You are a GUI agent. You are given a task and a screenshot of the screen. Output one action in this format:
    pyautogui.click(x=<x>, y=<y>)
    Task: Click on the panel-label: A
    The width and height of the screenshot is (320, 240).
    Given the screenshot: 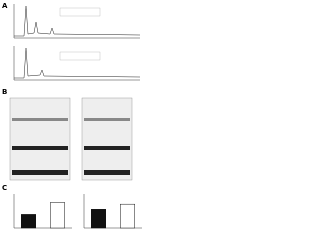 What is the action you would take?
    pyautogui.click(x=5, y=6)
    